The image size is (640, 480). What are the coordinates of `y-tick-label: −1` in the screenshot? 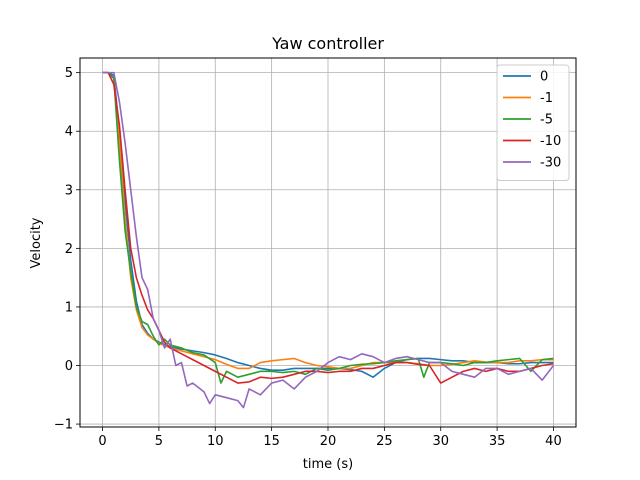 It's located at (63, 425).